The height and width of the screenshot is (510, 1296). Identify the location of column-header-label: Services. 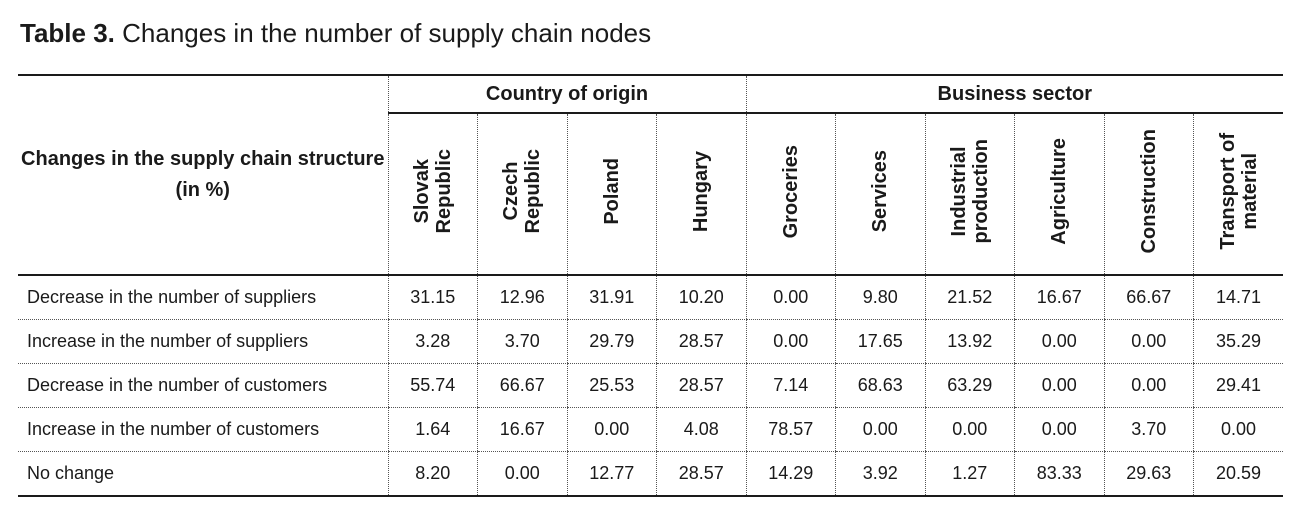
(880, 191).